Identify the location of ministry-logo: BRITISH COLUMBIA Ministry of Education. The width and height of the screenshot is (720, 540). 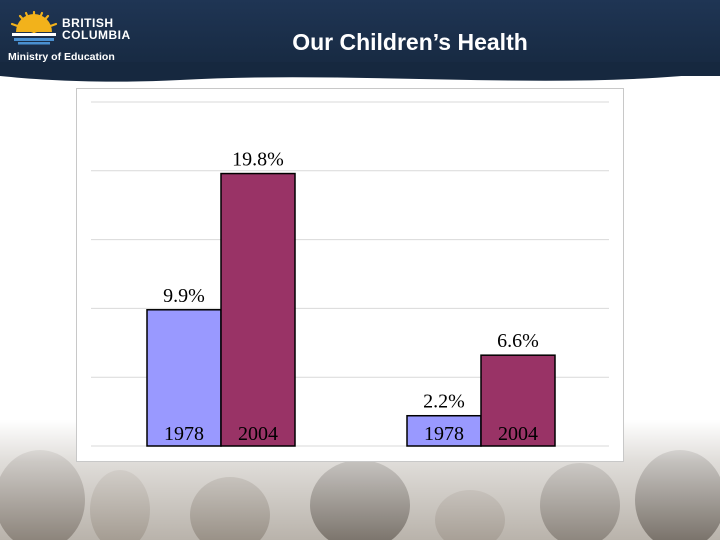
(68, 37).